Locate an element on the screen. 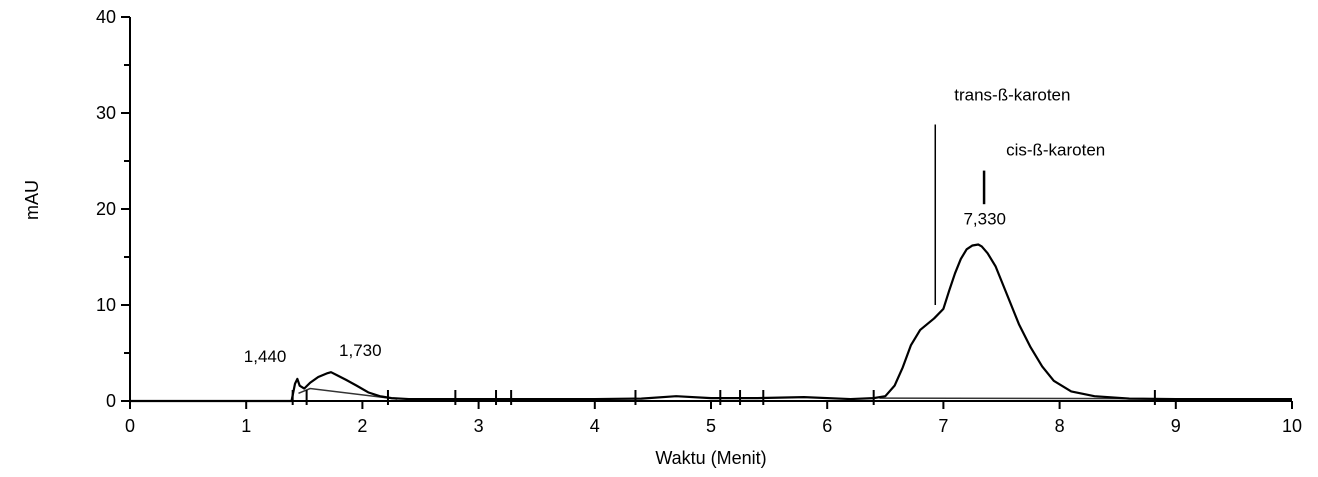 This screenshot has height=477, width=1318. annotations: trans-ß-karoten cis-ß-karoten is located at coordinates (1019, 195).